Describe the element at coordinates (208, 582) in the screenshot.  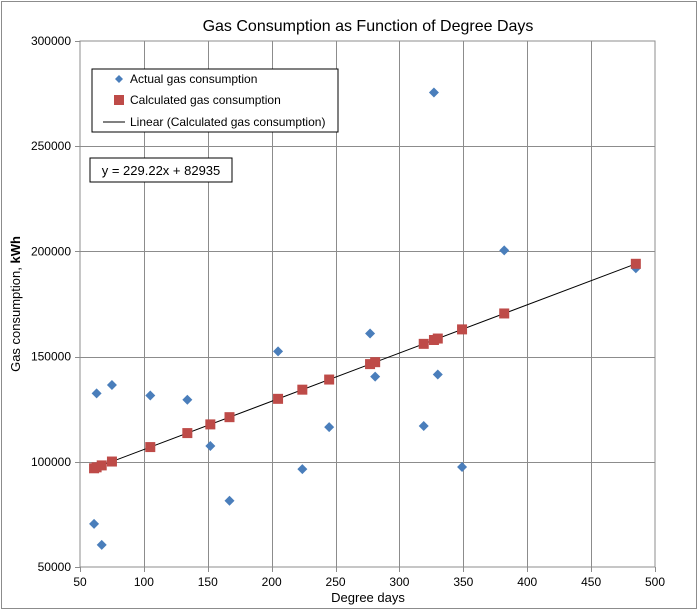
I see `x-tick-label: 150` at that location.